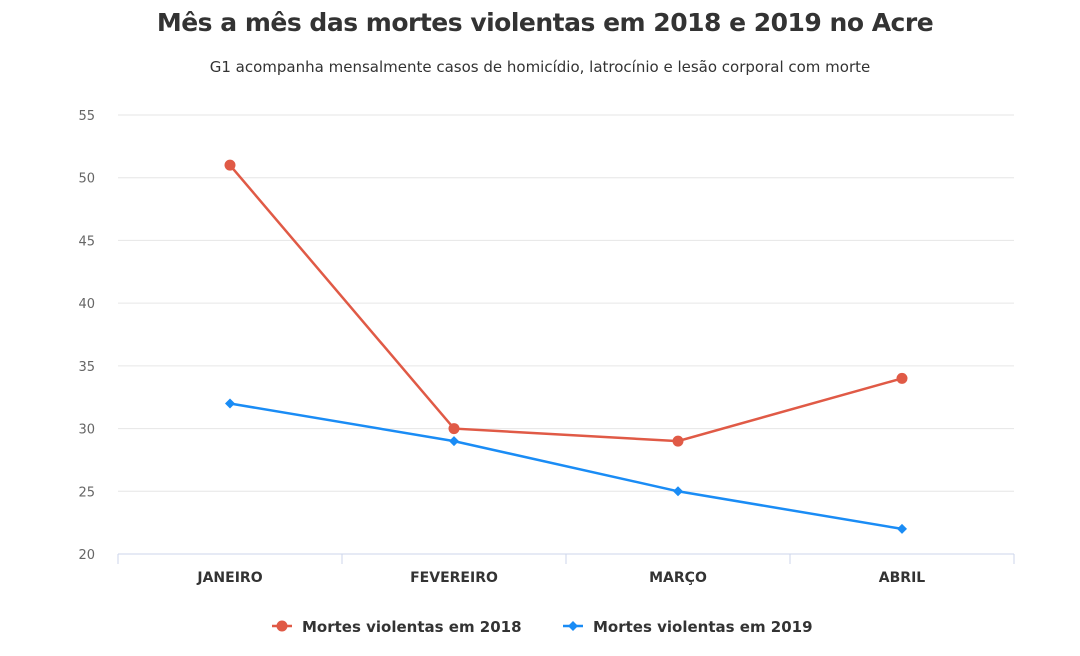  I want to click on y-tick-label: 35, so click(86, 367).